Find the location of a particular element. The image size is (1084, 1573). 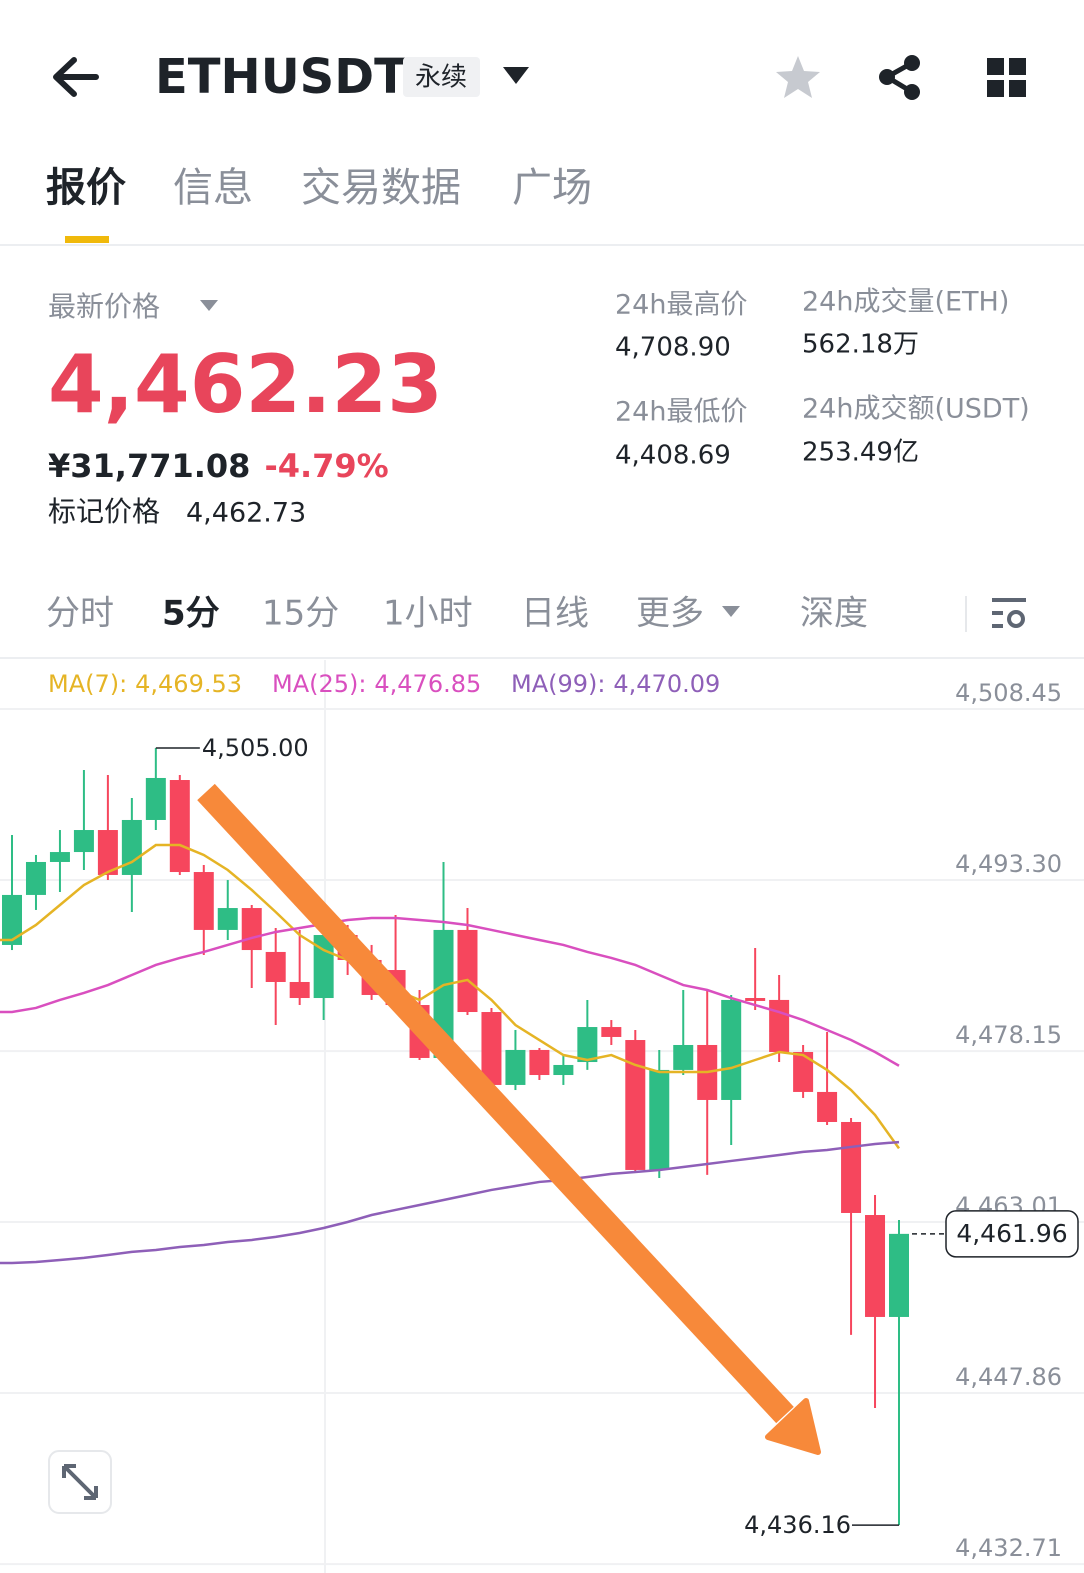

price-dropdown is located at coordinates (209, 305).